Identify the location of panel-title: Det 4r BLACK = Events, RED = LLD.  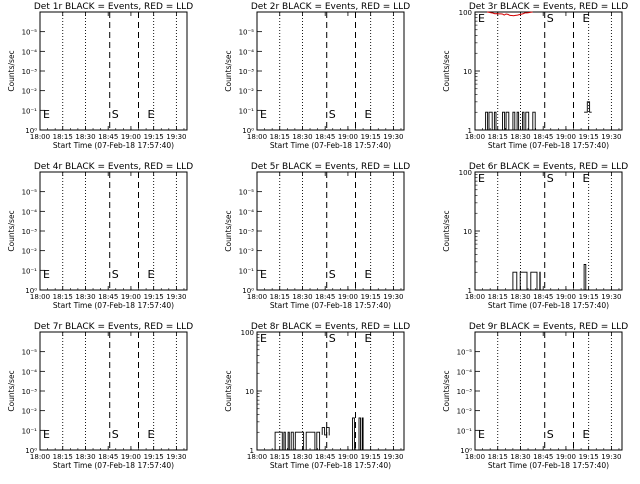
(113, 167).